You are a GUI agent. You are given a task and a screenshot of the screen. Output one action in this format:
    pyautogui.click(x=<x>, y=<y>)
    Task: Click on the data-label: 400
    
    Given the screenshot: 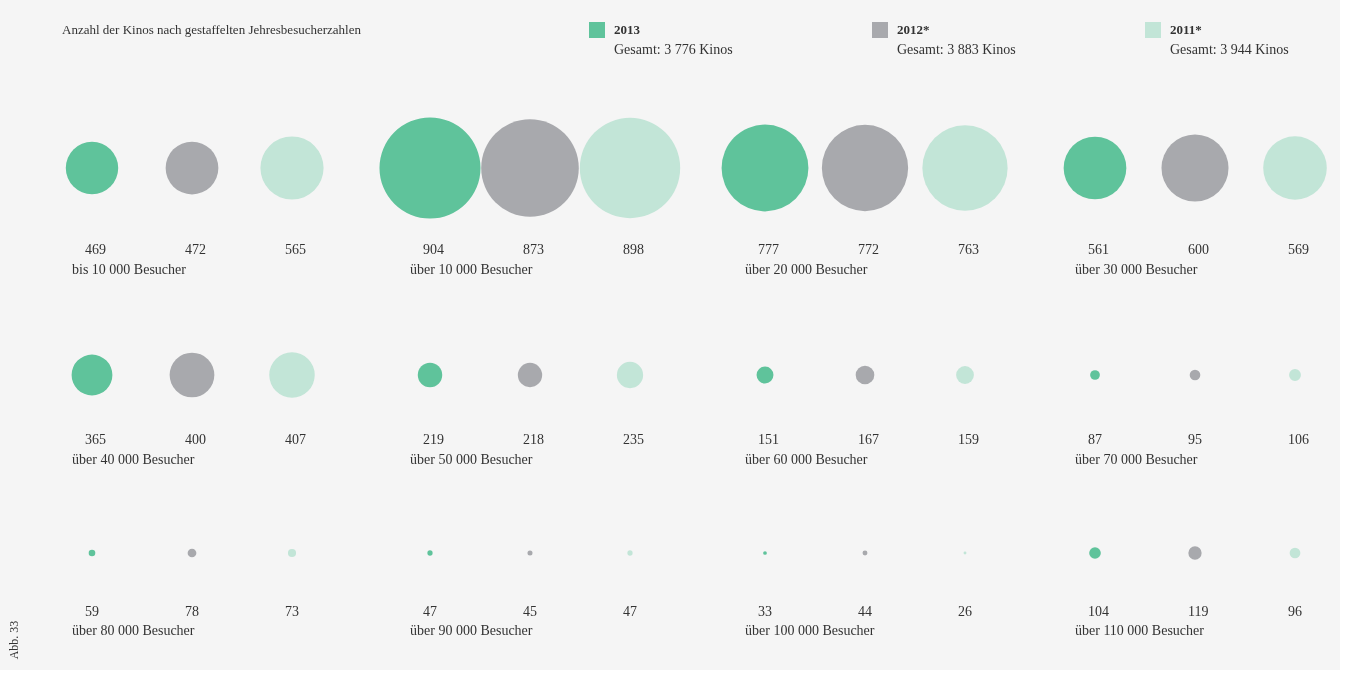 What is the action you would take?
    pyautogui.click(x=195, y=439)
    